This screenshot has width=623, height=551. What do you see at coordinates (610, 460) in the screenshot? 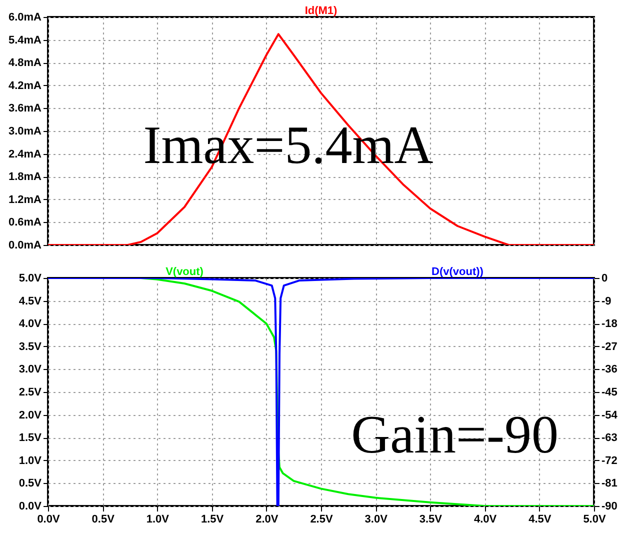
I see `y2-tick-label: -72` at bounding box center [610, 460].